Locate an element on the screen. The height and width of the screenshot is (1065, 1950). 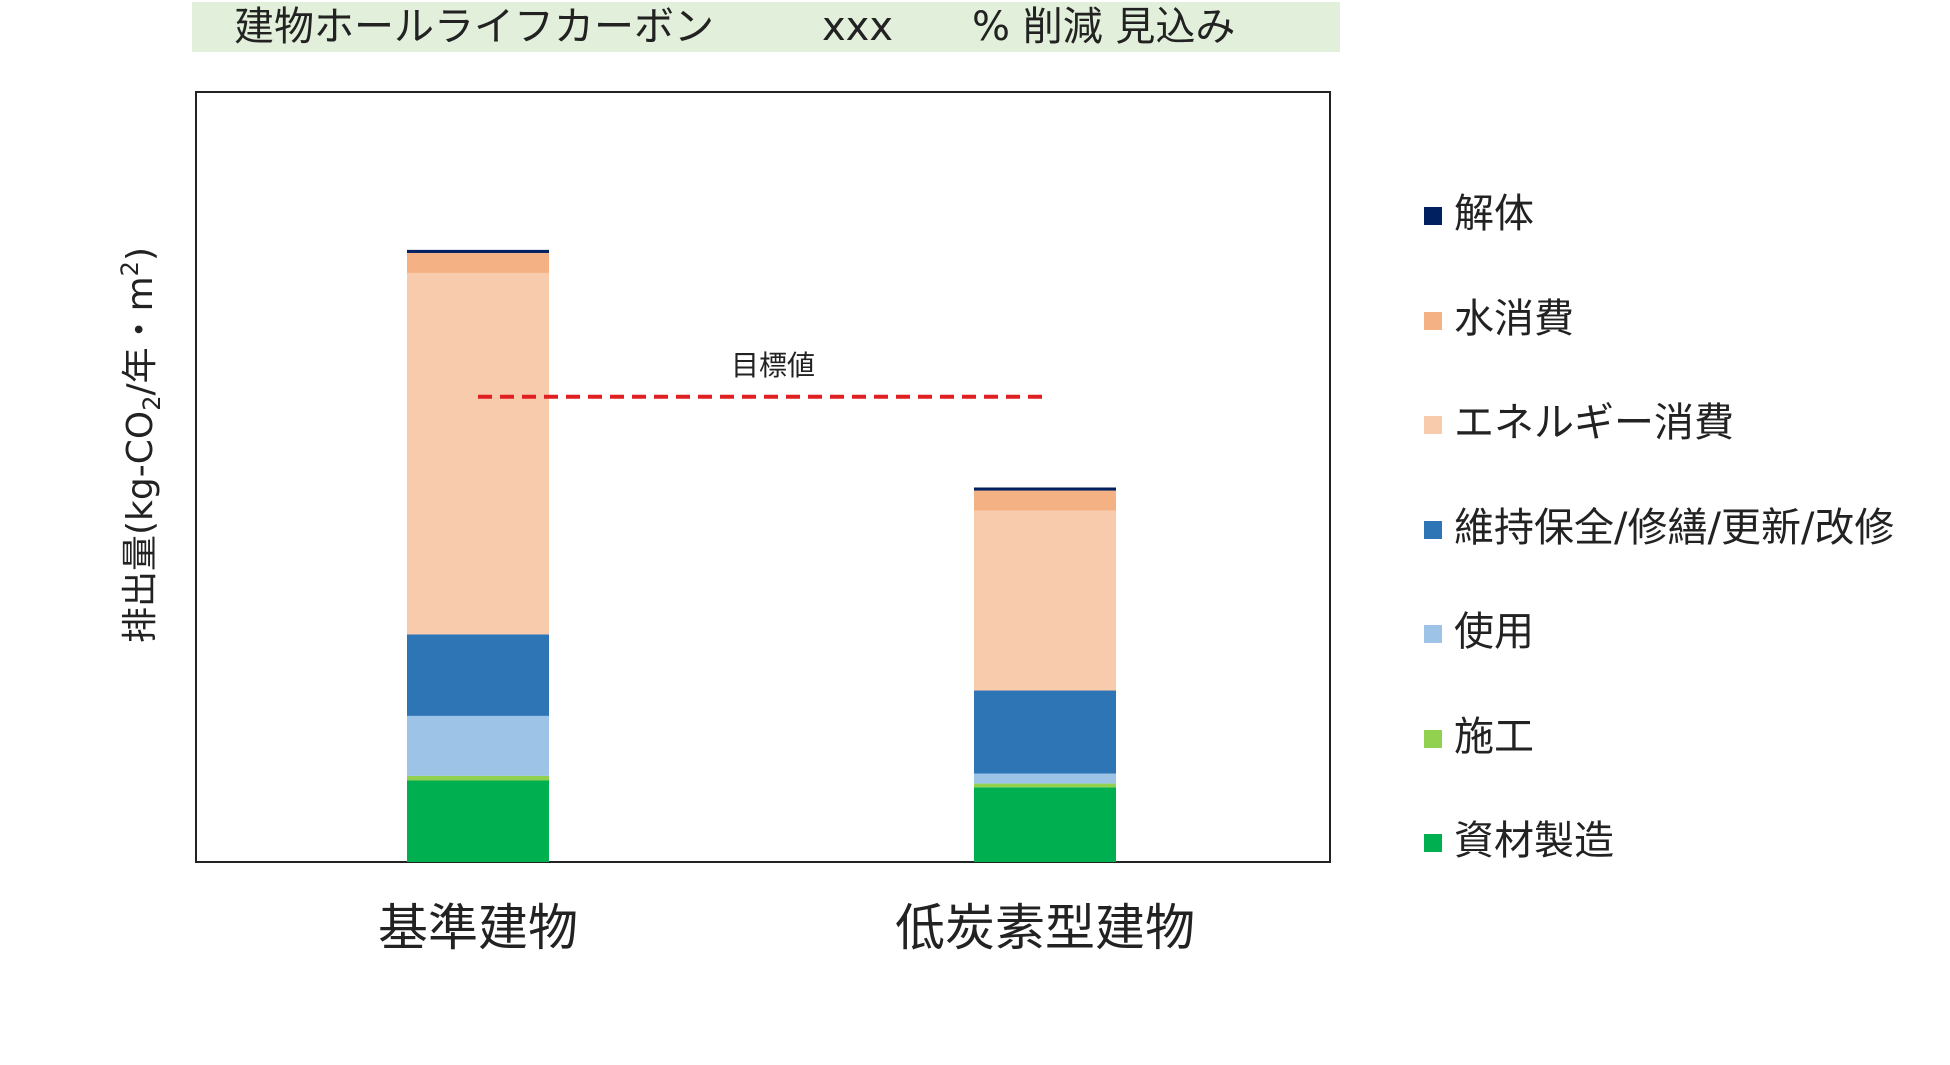
legend-label: 水消費 is located at coordinates (1514, 318).